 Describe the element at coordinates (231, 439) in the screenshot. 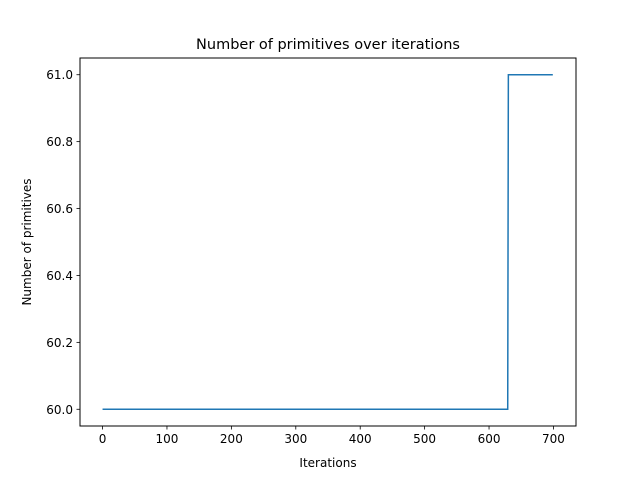

I see `x-tick-label: 200` at that location.